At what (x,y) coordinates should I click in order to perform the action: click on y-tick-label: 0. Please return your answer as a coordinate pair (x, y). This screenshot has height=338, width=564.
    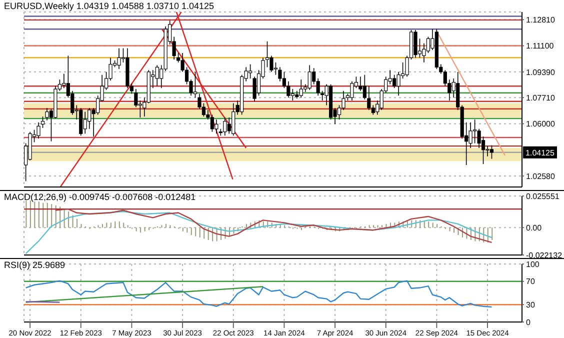
    Looking at the image, I should click on (528, 322).